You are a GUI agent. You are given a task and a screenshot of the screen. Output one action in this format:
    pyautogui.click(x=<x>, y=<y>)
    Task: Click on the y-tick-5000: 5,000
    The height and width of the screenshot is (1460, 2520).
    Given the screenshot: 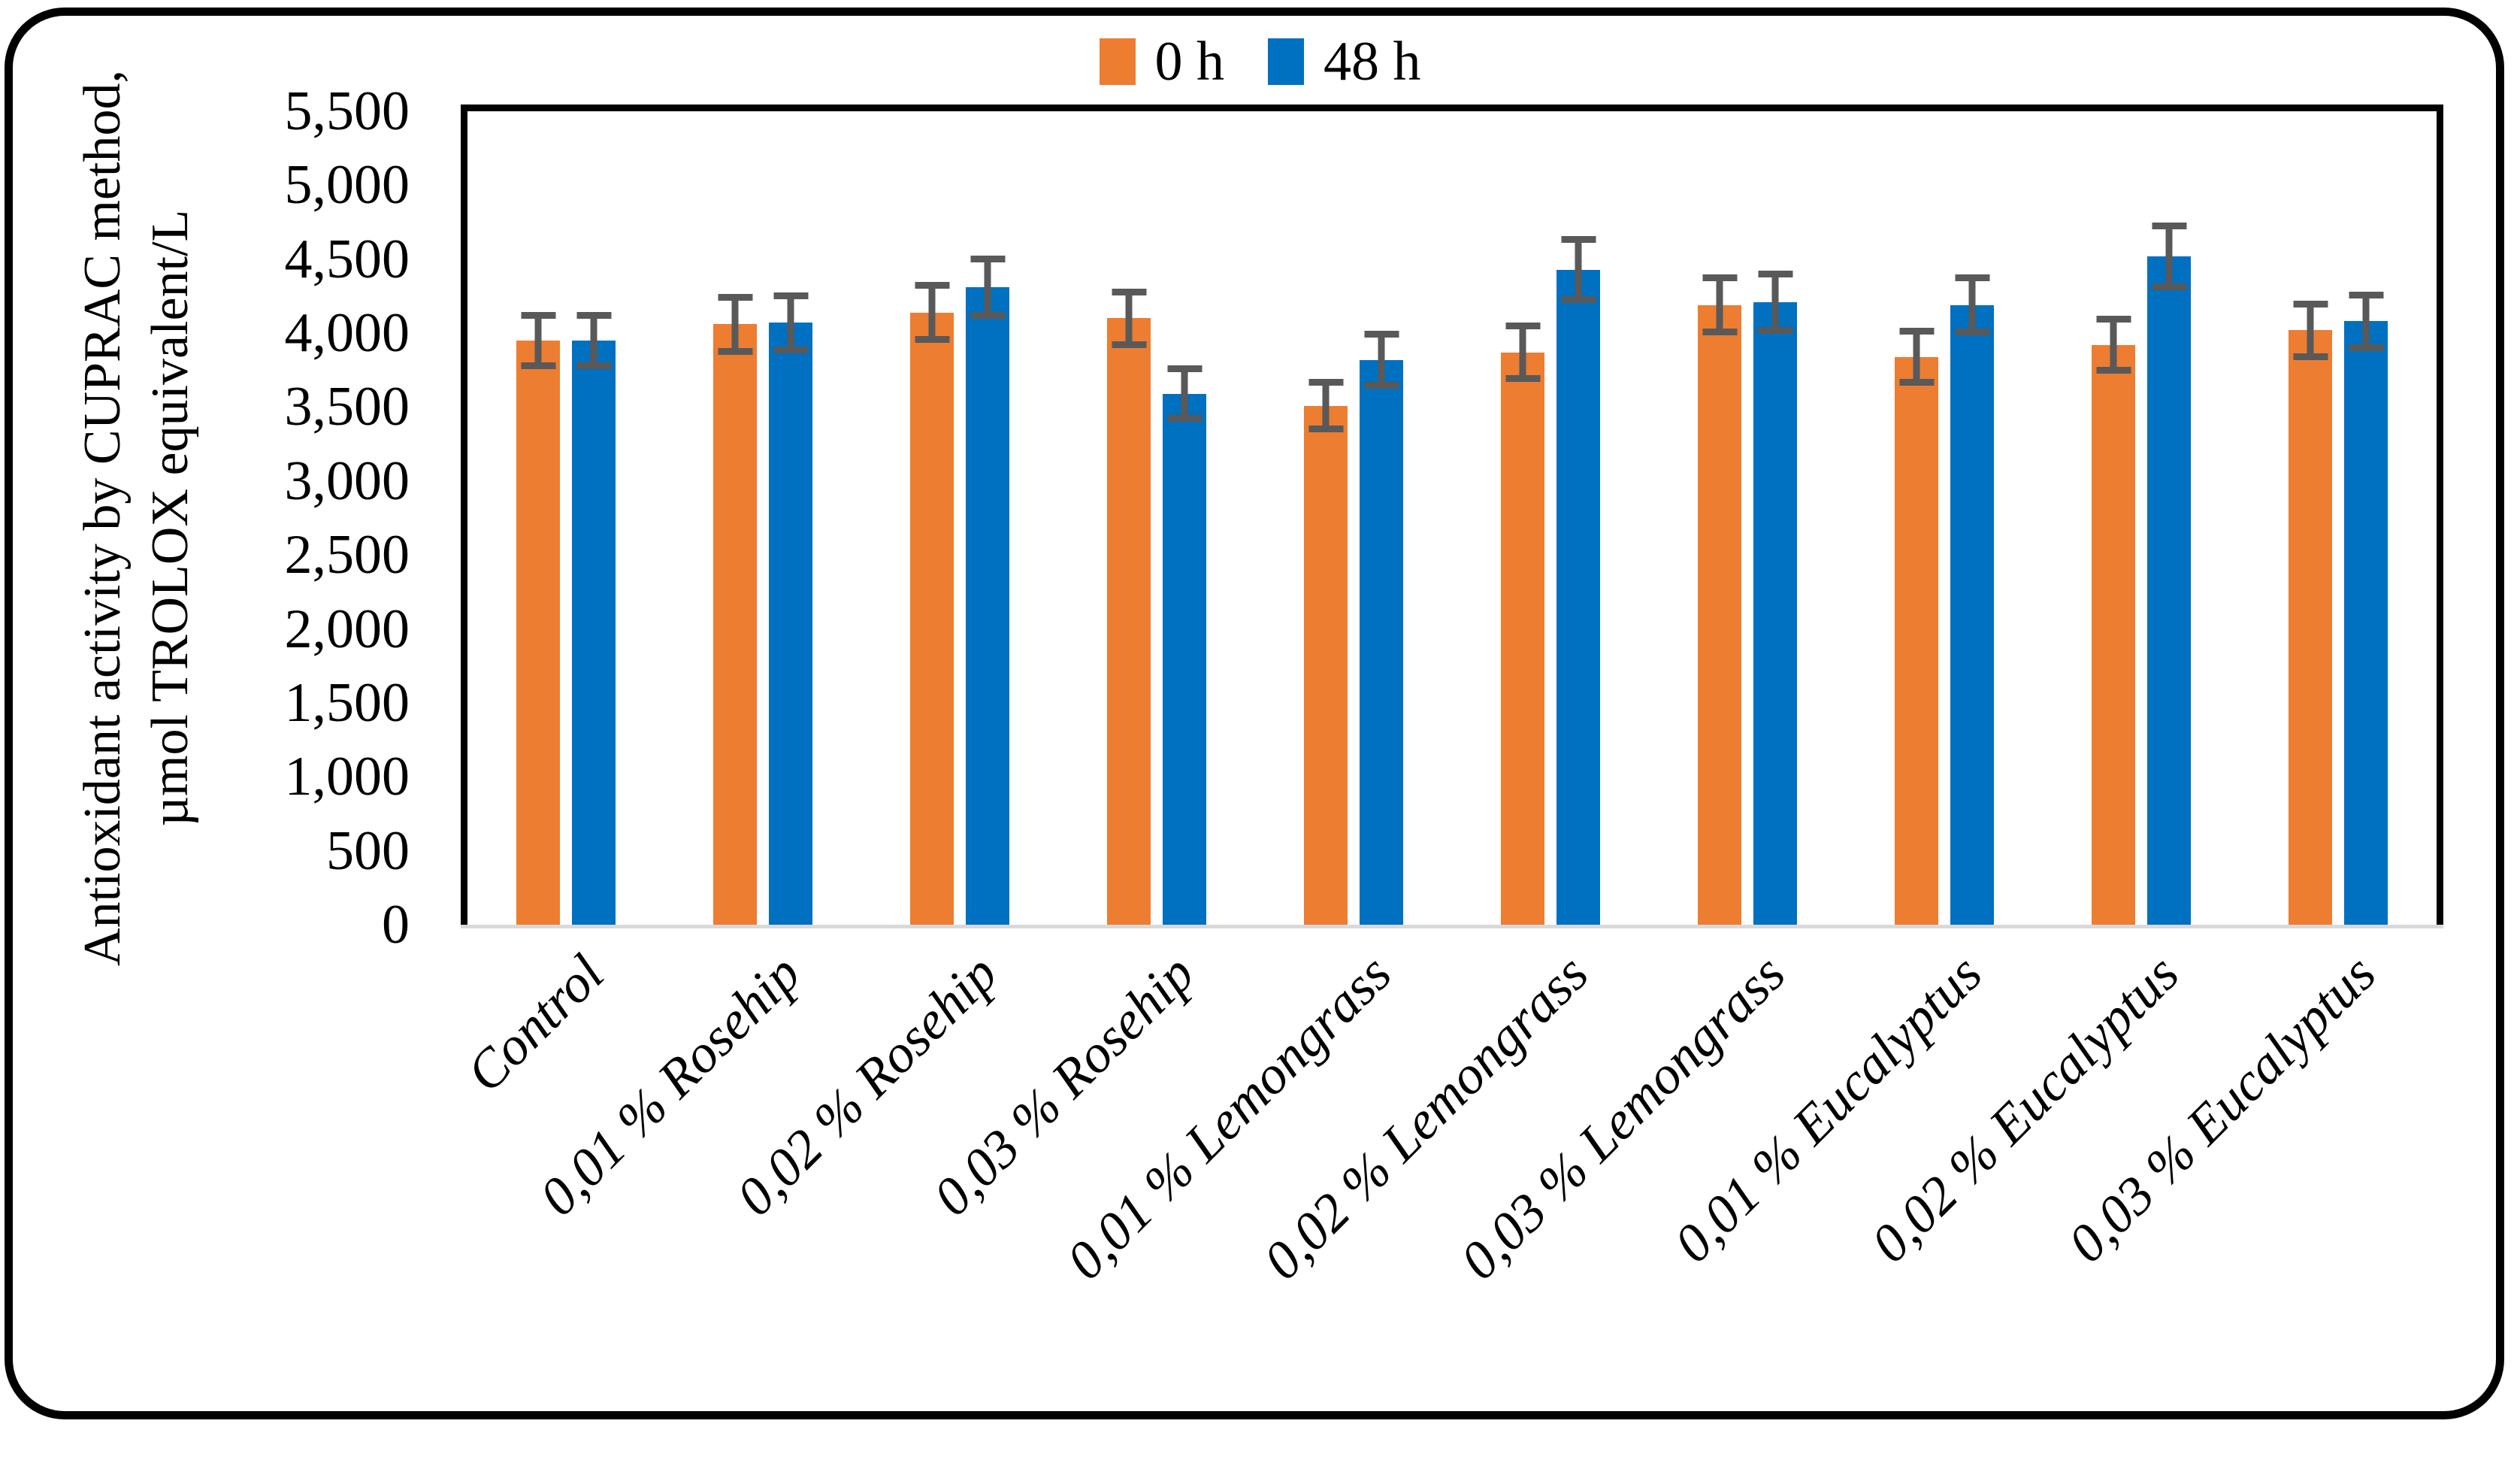 What is the action you would take?
    pyautogui.click(x=347, y=185)
    